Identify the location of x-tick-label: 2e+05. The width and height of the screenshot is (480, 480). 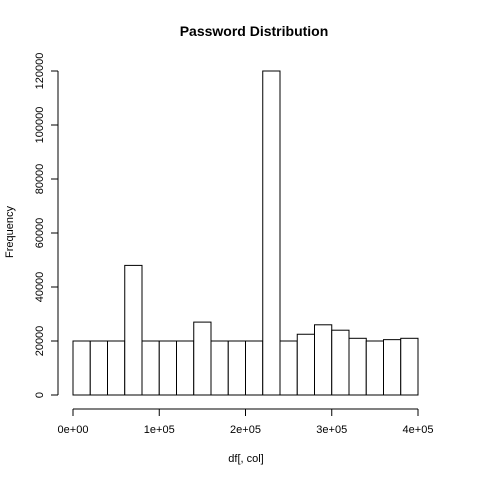
(245, 430).